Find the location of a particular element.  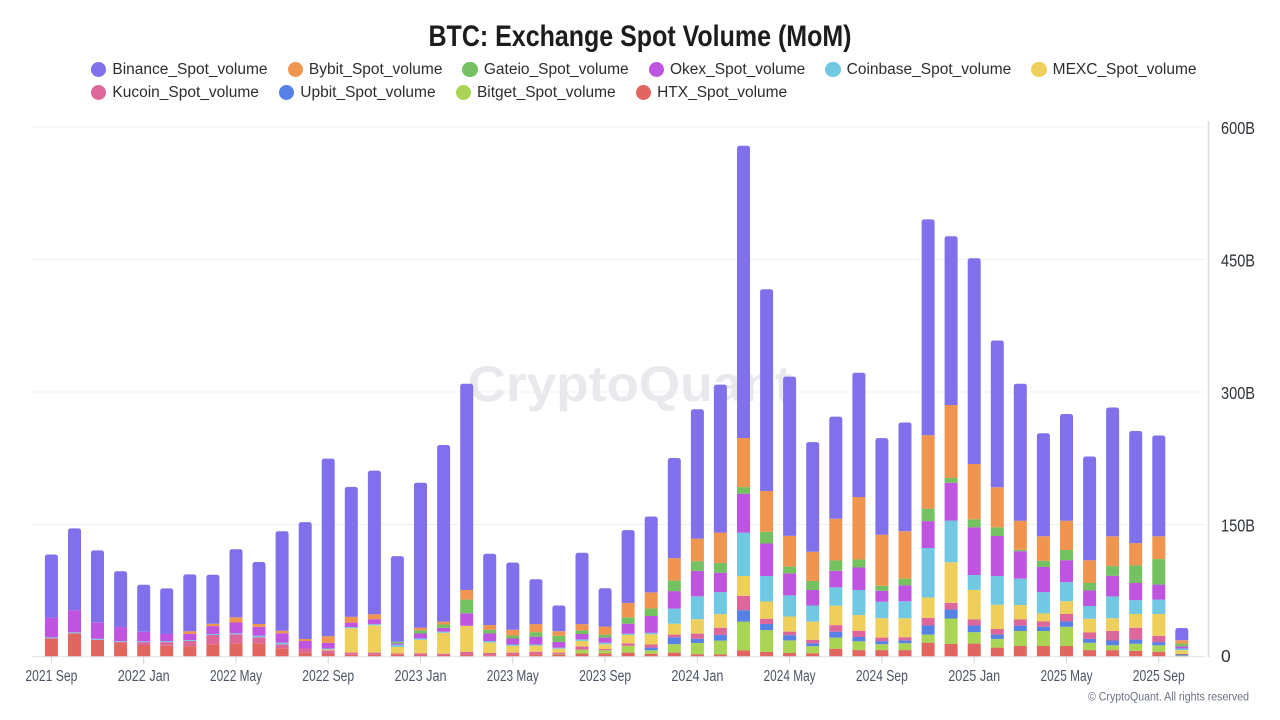

svg-text: 2023 May is located at coordinates (513, 676).